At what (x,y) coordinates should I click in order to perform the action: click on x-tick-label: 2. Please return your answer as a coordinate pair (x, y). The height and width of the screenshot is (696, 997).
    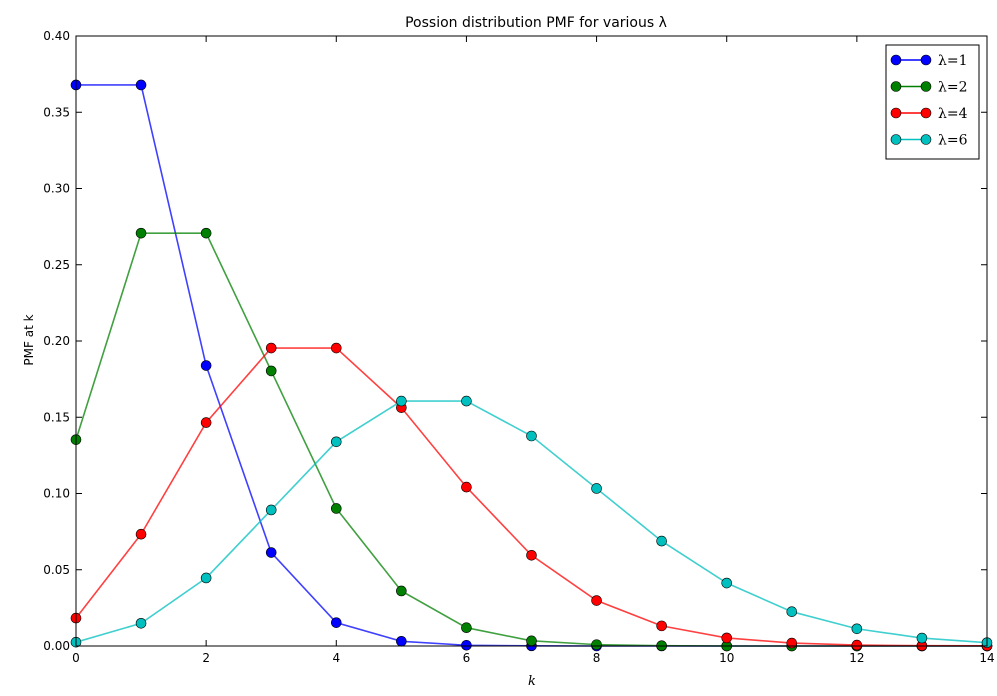
    Looking at the image, I should click on (206, 658).